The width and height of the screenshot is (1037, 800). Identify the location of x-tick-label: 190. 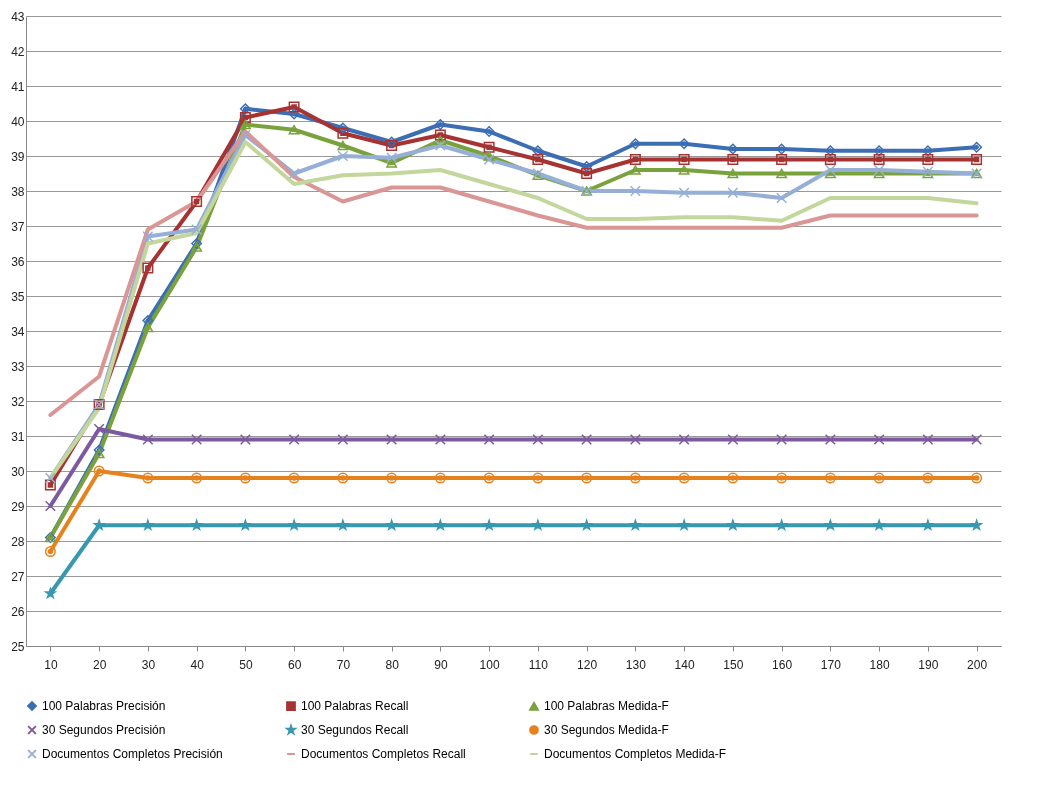
(928, 664).